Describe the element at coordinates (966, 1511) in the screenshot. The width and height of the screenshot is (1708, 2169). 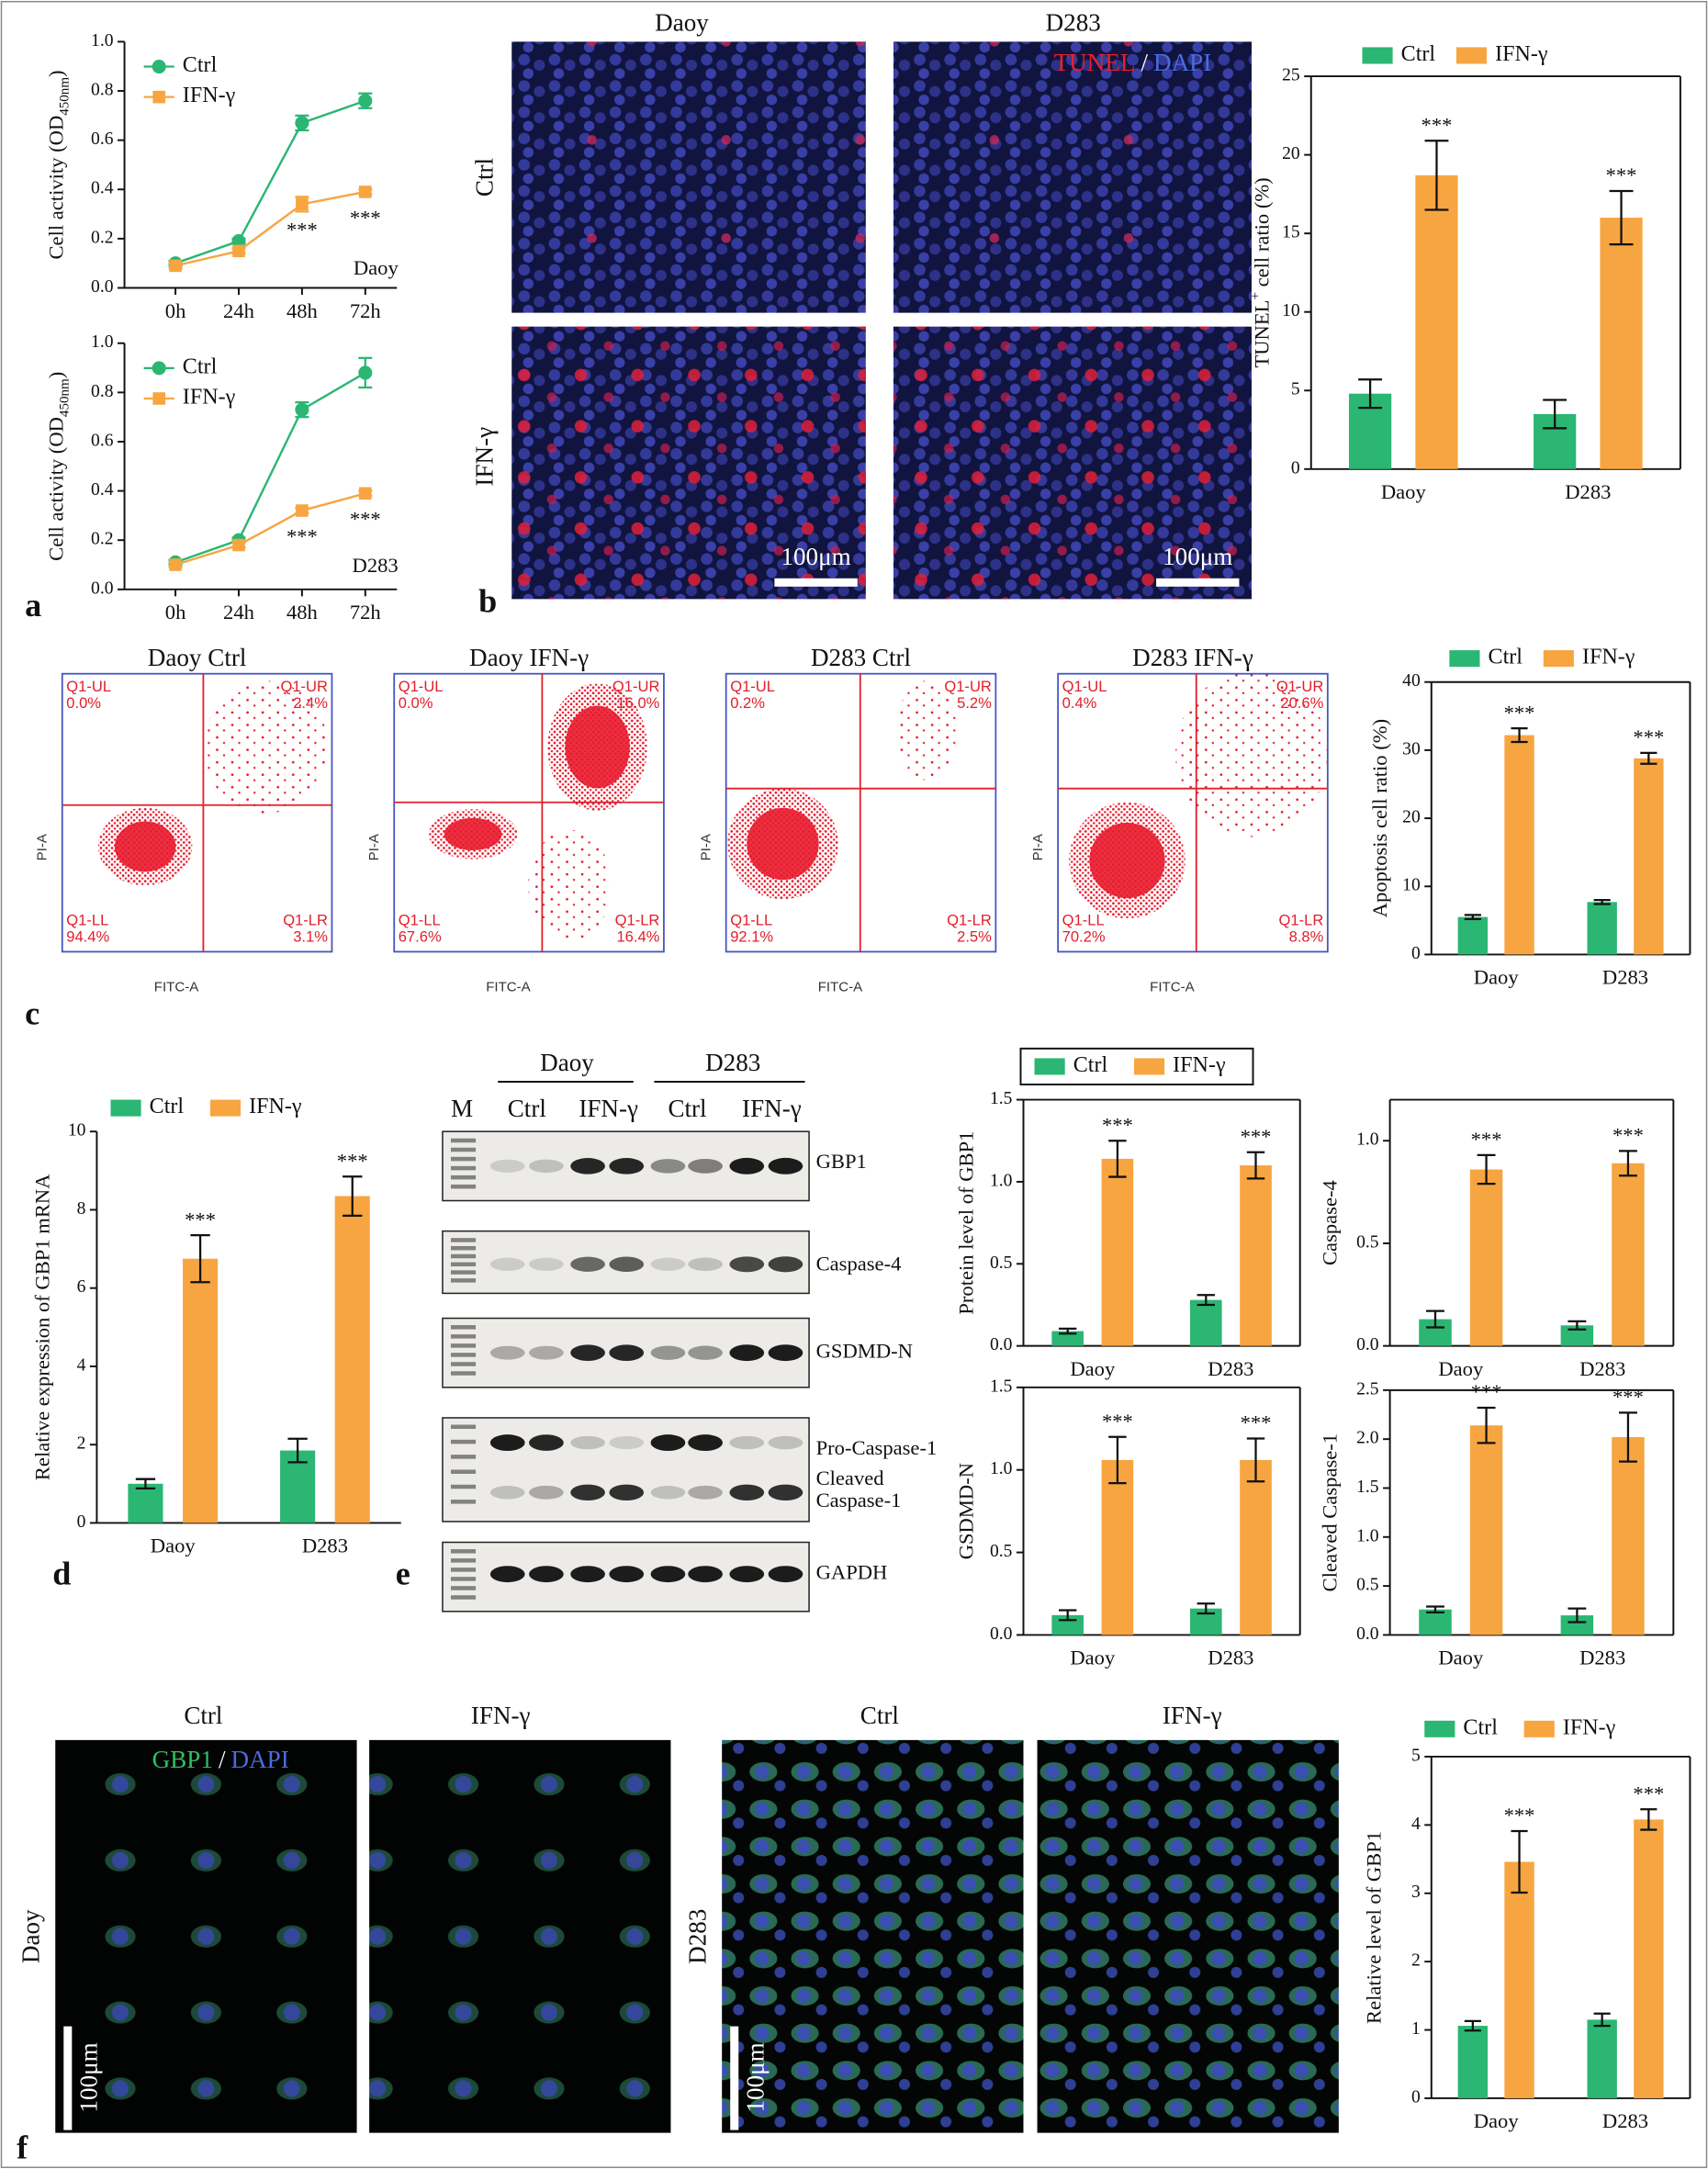
I see `y-axis-title: GSDMD-N` at that location.